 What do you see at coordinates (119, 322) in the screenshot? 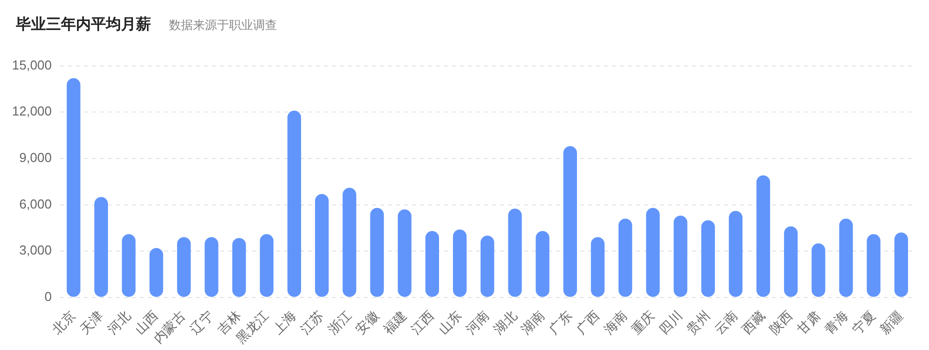
I see `x-tick-label: 河北` at bounding box center [119, 322].